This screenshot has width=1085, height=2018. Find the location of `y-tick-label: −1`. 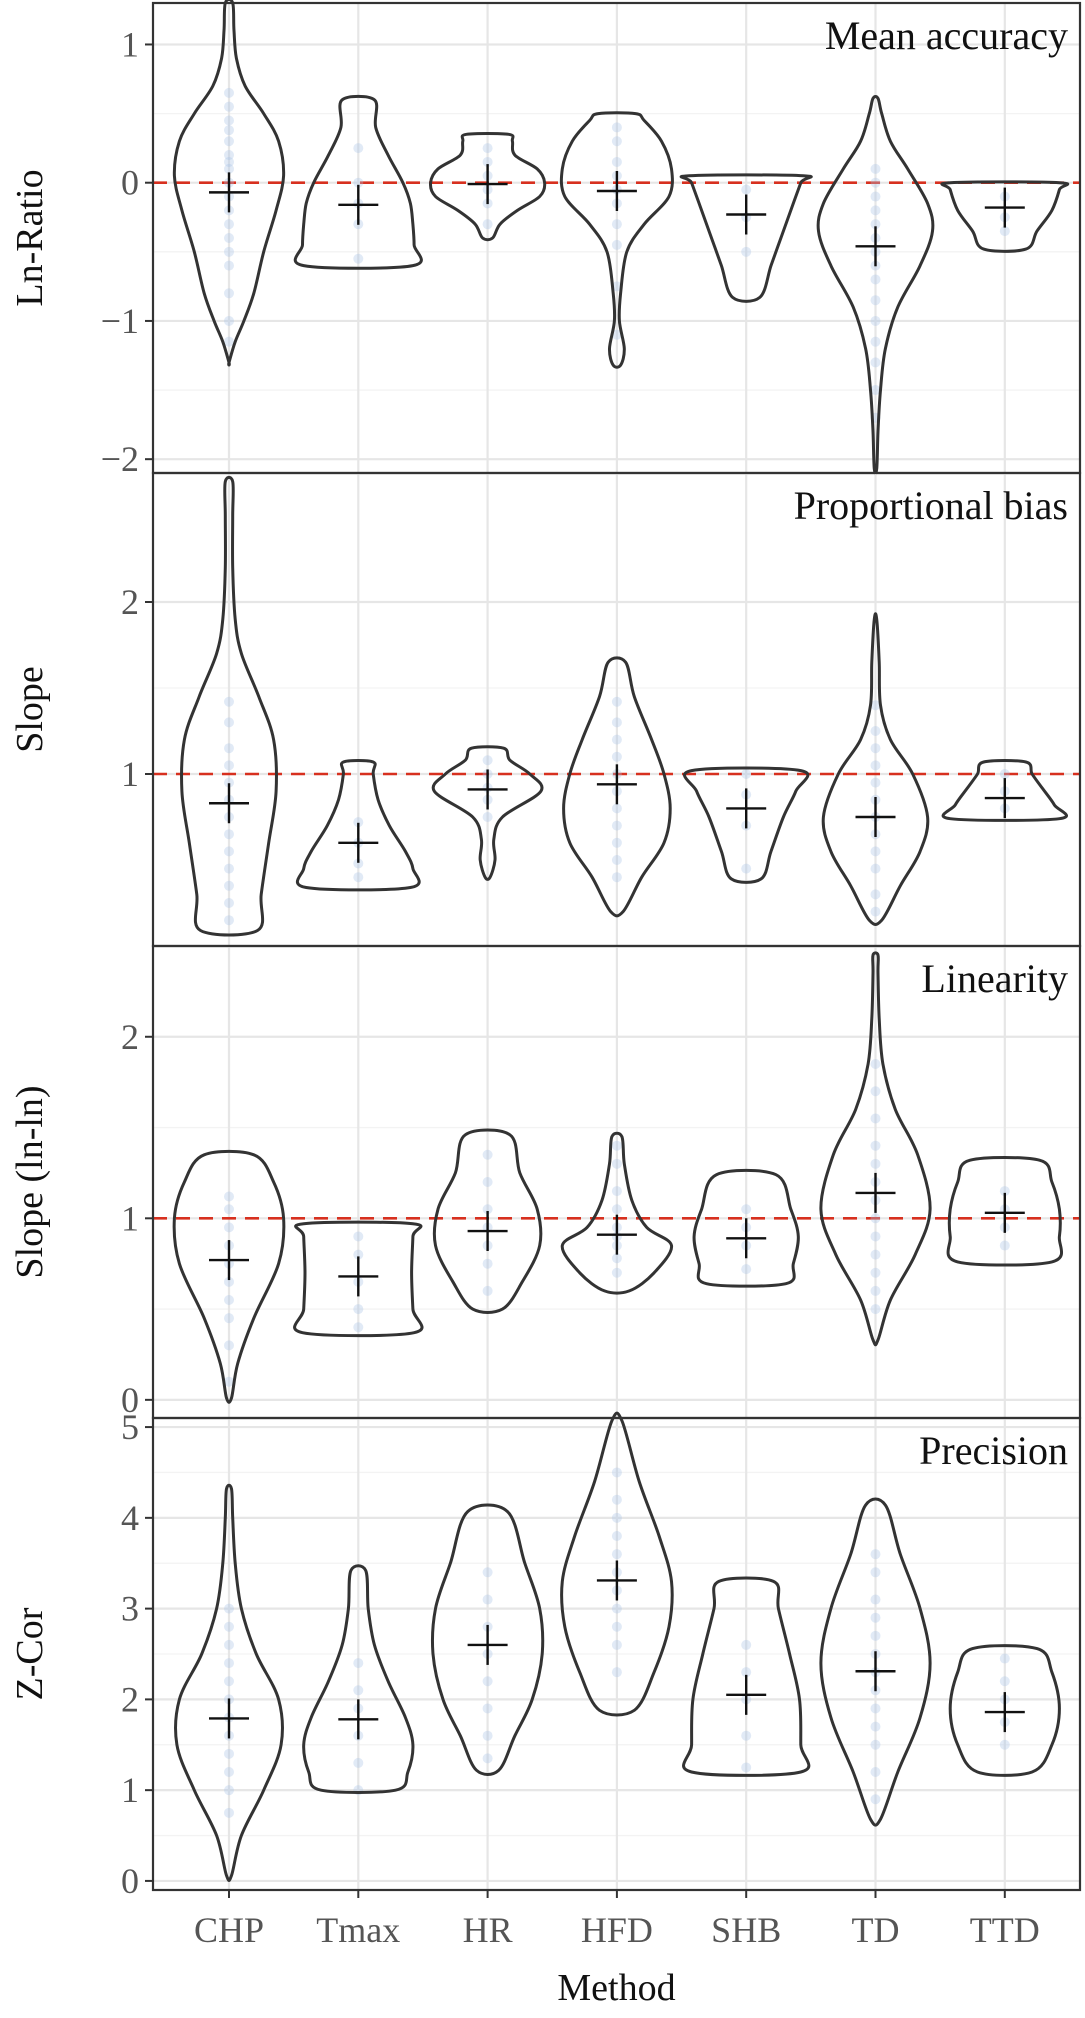

y-tick-label: −1 is located at coordinates (120, 321).